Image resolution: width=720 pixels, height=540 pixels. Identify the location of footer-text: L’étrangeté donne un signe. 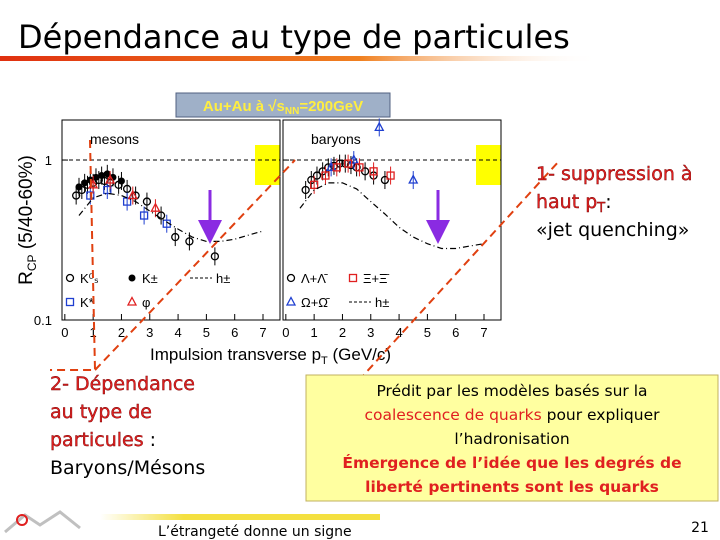
(255, 532).